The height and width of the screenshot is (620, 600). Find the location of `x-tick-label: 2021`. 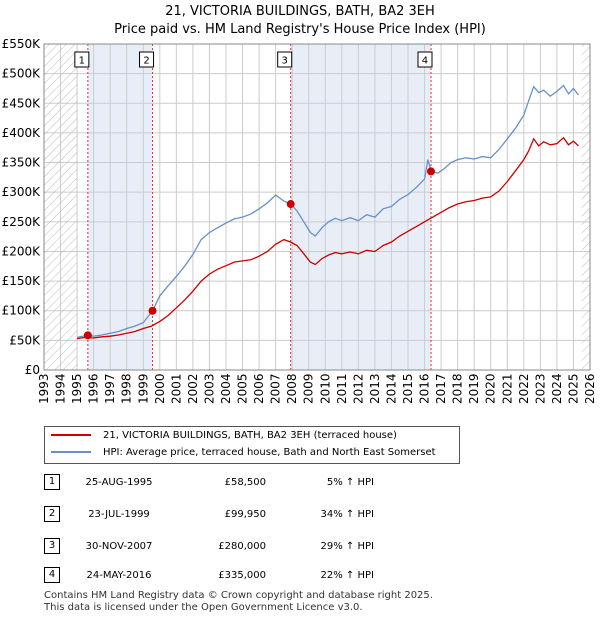

x-tick-label: 2021 is located at coordinates (507, 388).